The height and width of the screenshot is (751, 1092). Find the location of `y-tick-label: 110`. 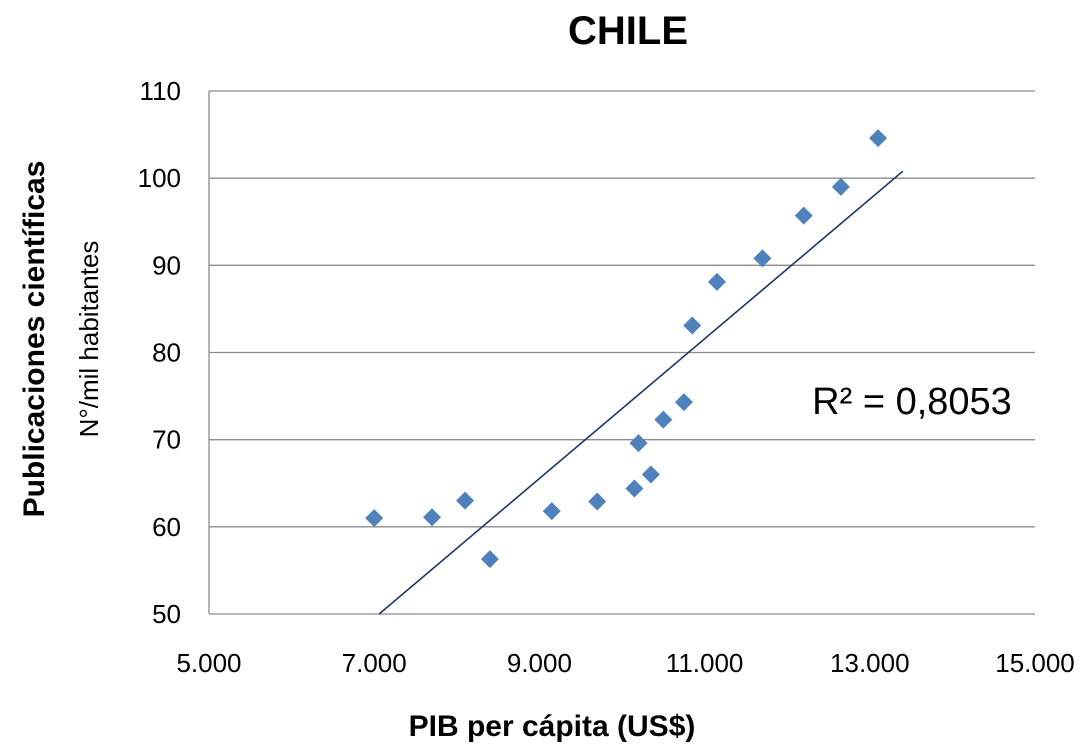

y-tick-label: 110 is located at coordinates (160, 91).